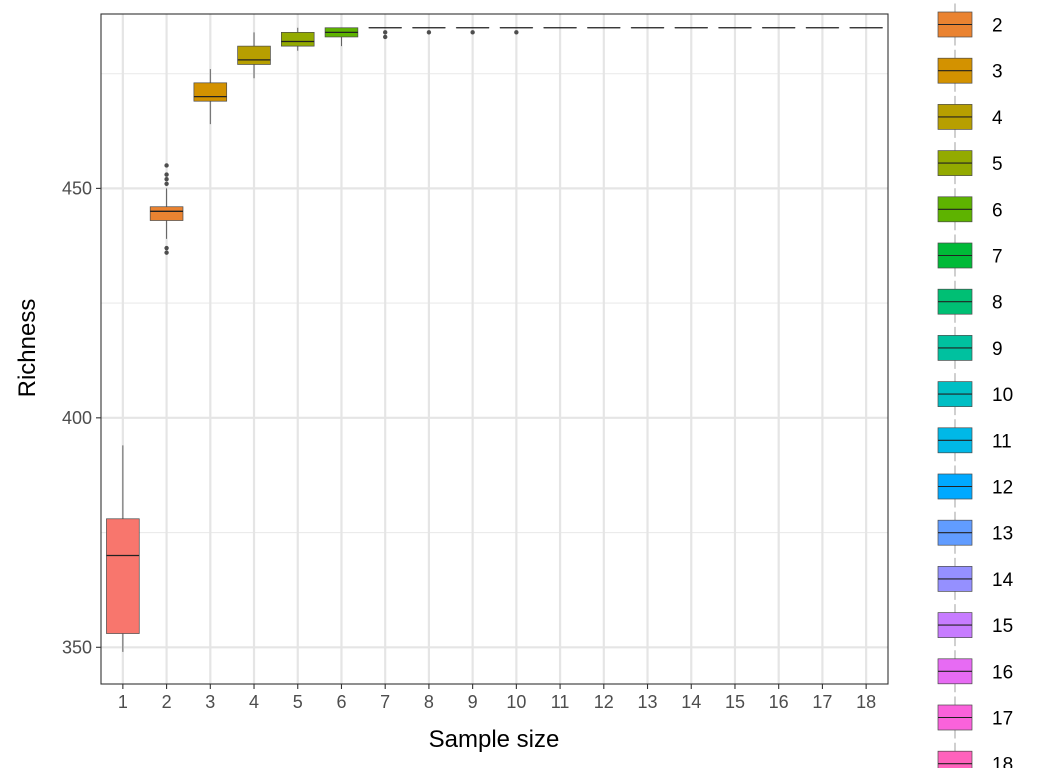  What do you see at coordinates (997, 210) in the screenshot?
I see `legend-label: 6` at bounding box center [997, 210].